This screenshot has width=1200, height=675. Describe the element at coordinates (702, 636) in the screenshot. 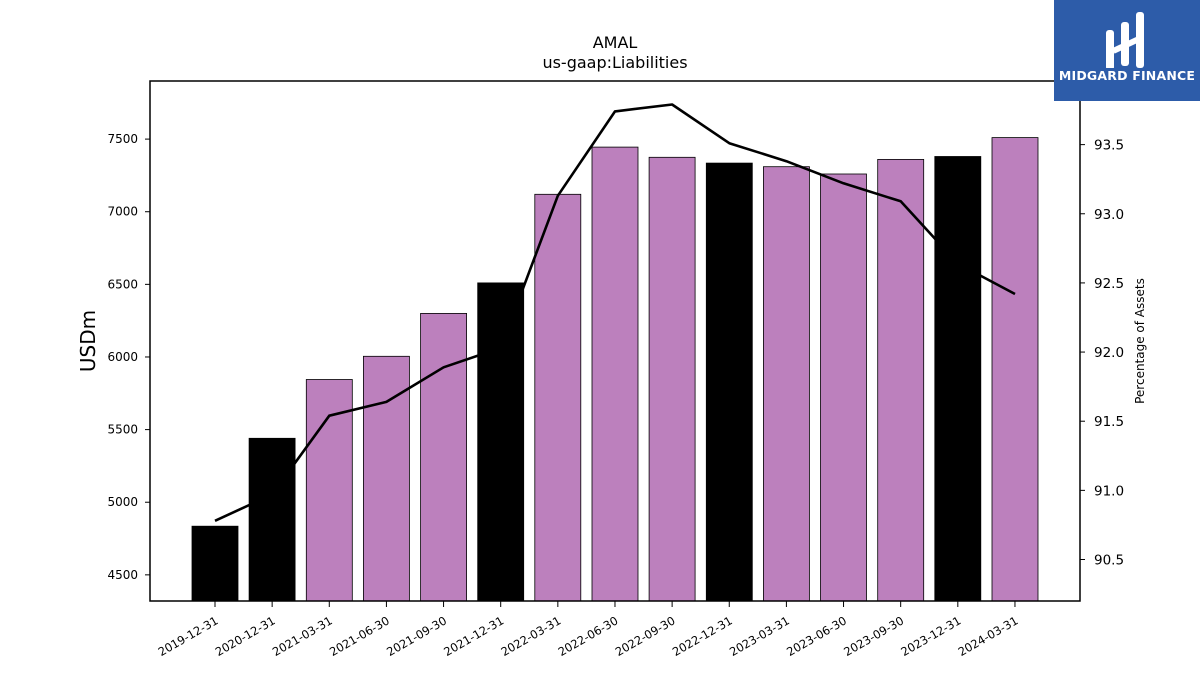

I see `x-tick-label: 2022-12-31` at that location.